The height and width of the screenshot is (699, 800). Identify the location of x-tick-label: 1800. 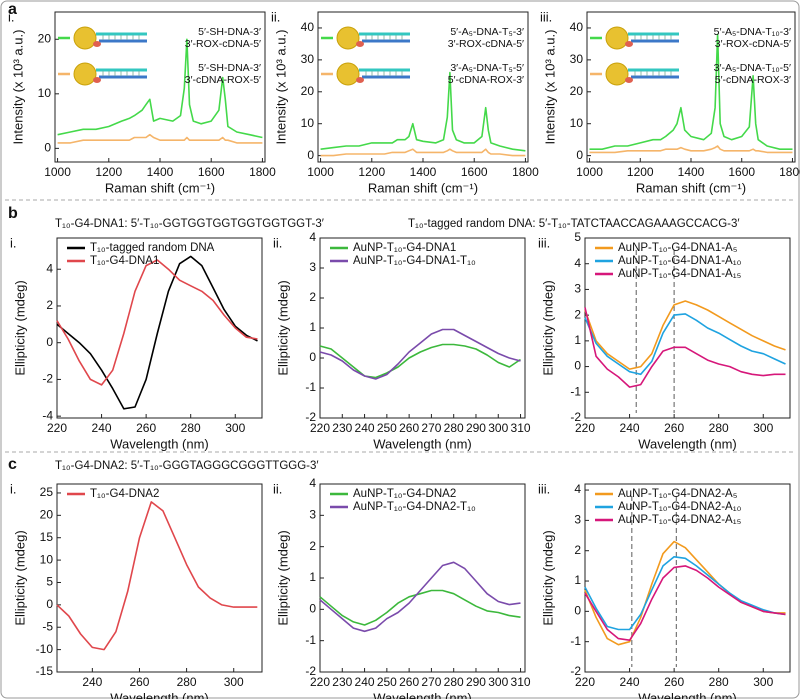
(789, 172).